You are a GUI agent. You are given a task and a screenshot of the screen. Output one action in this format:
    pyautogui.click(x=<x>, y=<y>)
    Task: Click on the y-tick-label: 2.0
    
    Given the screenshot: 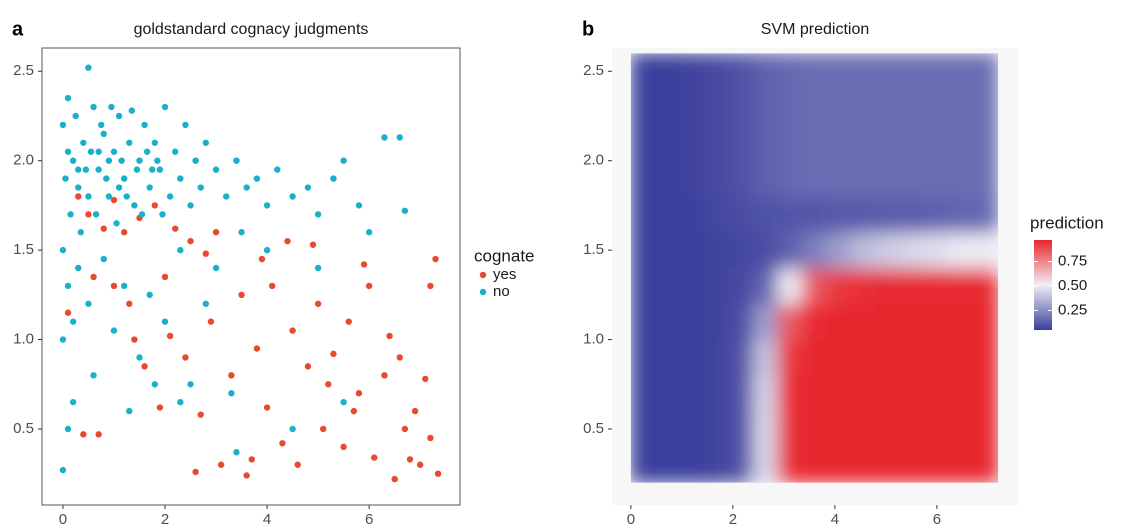 What is the action you would take?
    pyautogui.click(x=23, y=160)
    